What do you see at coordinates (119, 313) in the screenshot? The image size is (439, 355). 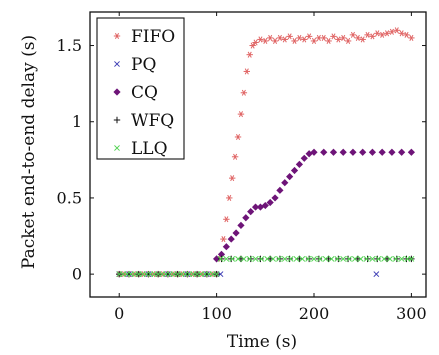 I see `x-tick-label: 0` at bounding box center [119, 313].